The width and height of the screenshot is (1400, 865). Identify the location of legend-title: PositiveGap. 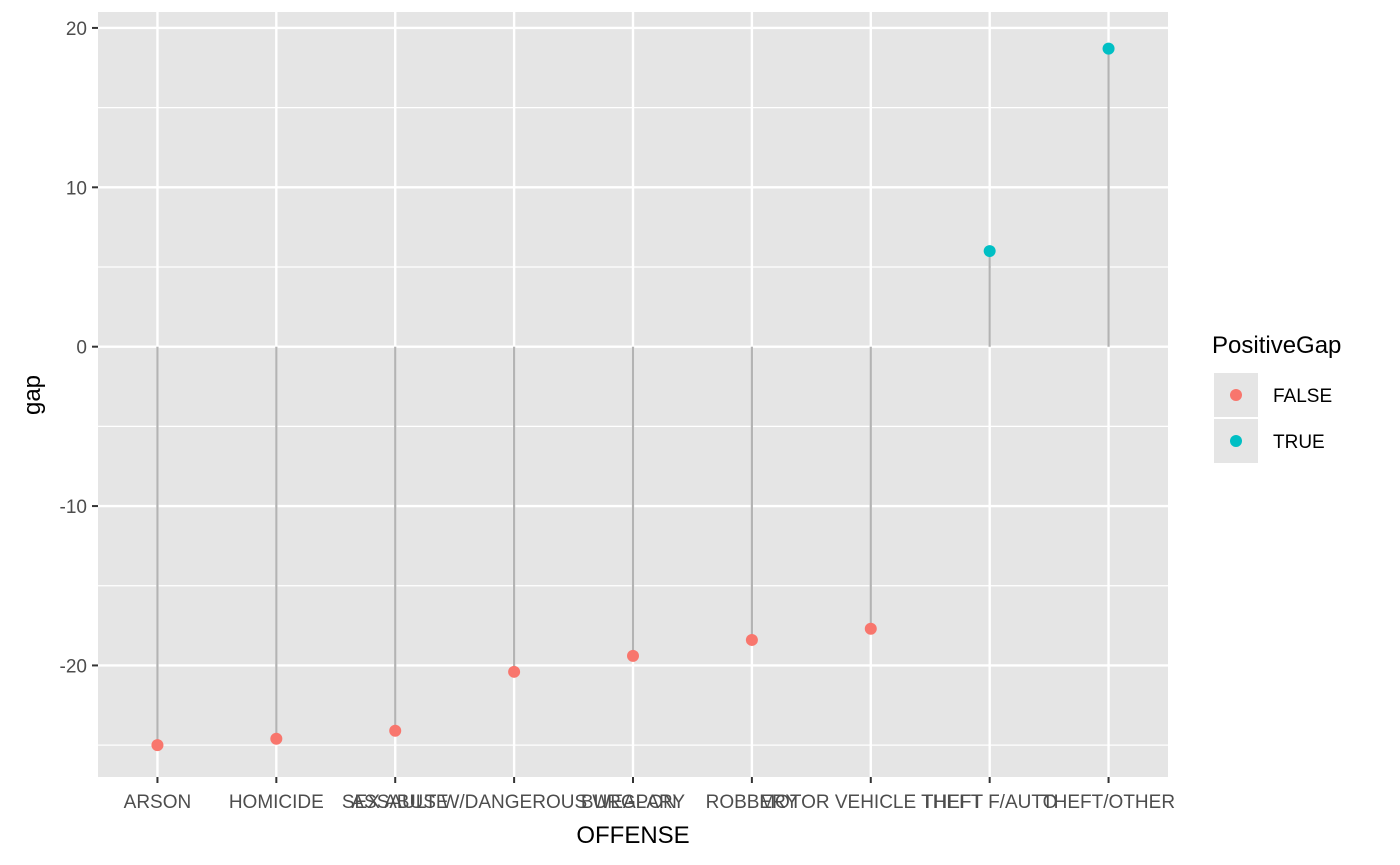
(1276, 345).